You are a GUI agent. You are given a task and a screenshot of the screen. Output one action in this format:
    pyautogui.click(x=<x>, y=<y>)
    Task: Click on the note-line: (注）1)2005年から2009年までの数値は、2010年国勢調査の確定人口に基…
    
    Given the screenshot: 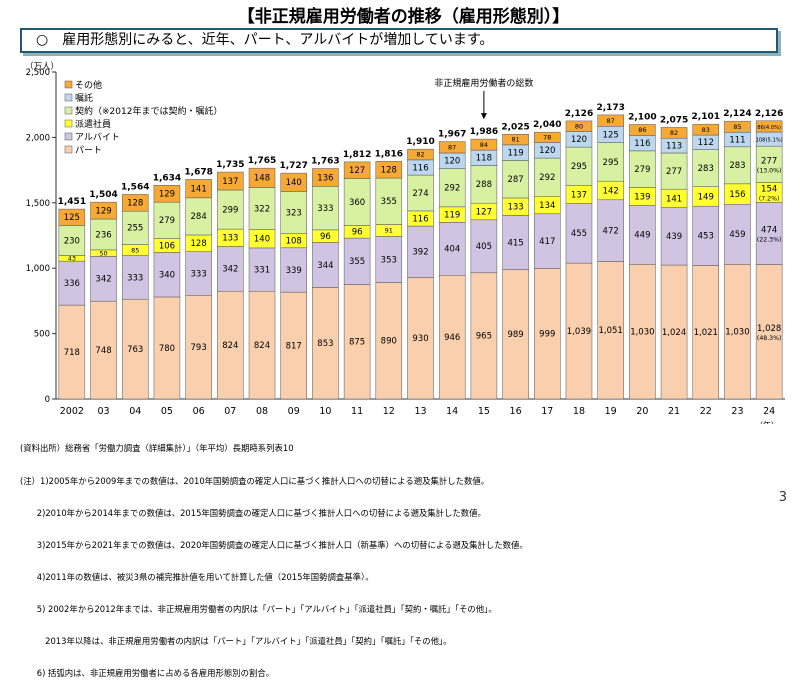 What is the action you would take?
    pyautogui.click(x=255, y=480)
    